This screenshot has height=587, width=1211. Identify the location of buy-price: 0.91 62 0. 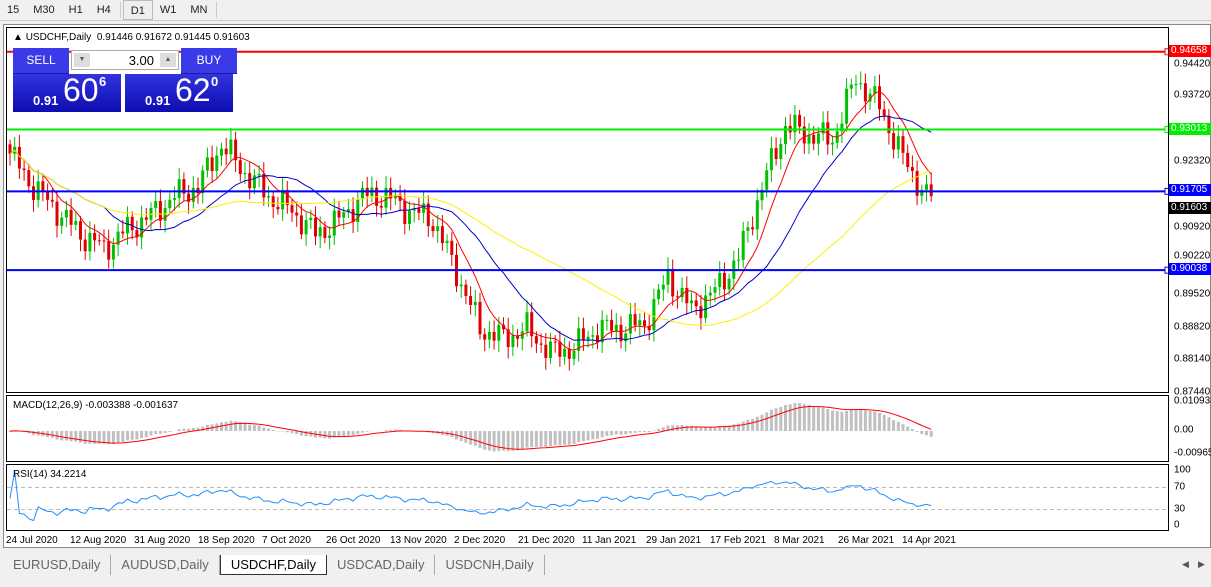
(179, 92).